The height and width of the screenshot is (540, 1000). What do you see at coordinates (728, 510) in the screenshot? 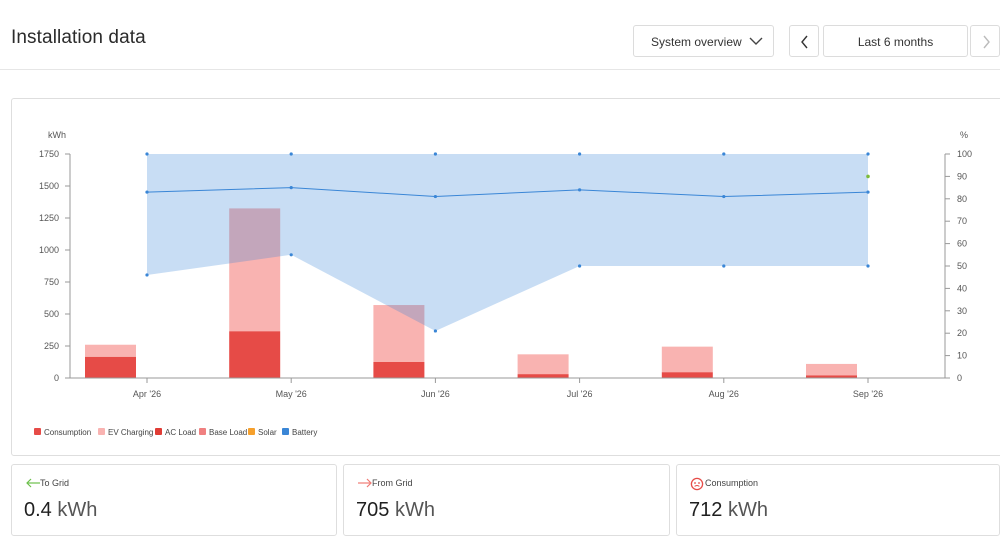
I see `stat-value: 712 kWh` at bounding box center [728, 510].